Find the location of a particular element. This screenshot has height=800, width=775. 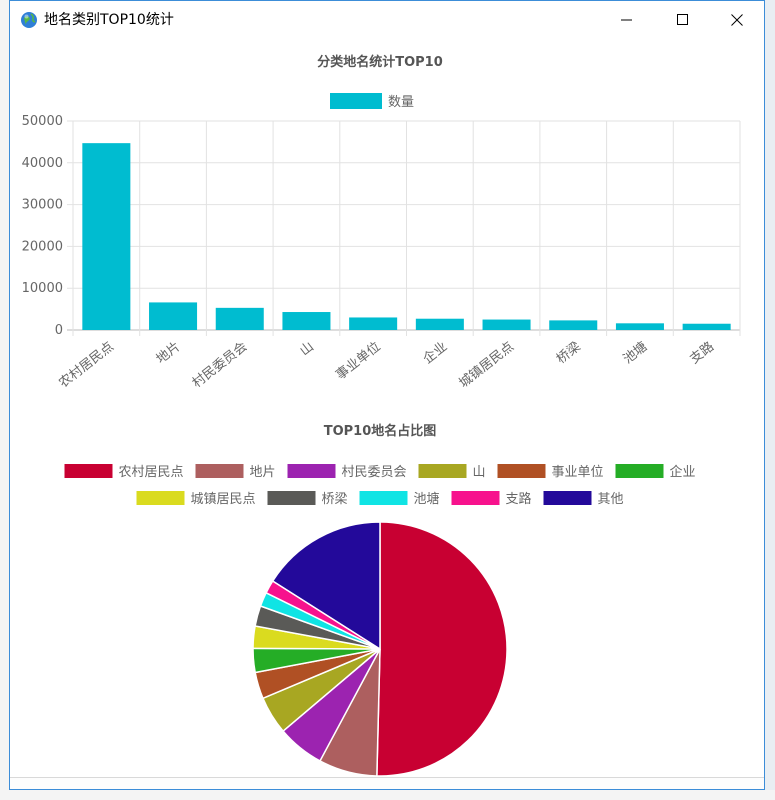

pie-legend-label: 支路 is located at coordinates (519, 499).